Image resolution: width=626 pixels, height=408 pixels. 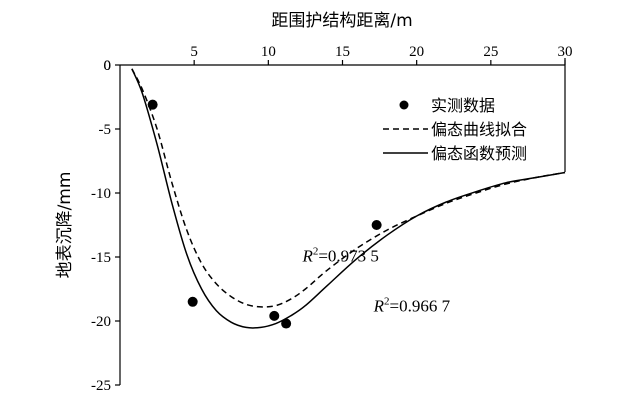 I want to click on y-tick-label-3: -15, so click(x=101, y=258).